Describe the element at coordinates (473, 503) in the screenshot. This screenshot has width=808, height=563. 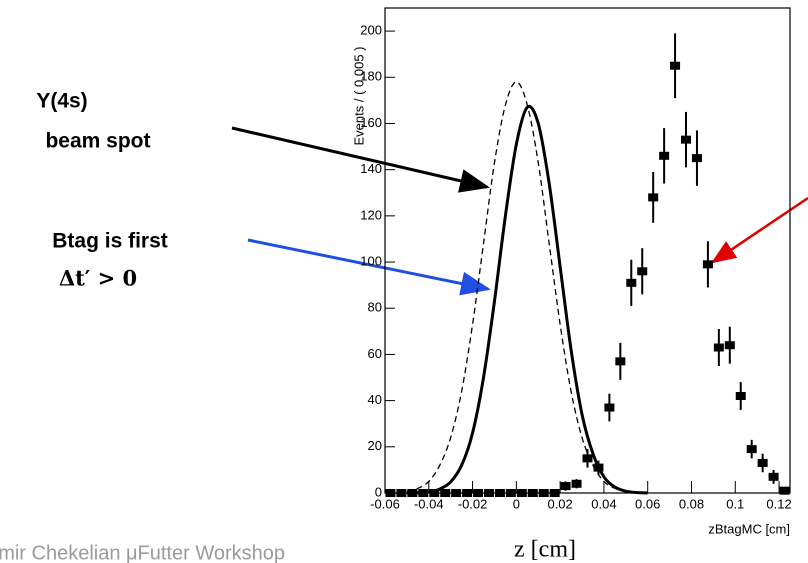
I see `x-tick-label: -0.02` at that location.